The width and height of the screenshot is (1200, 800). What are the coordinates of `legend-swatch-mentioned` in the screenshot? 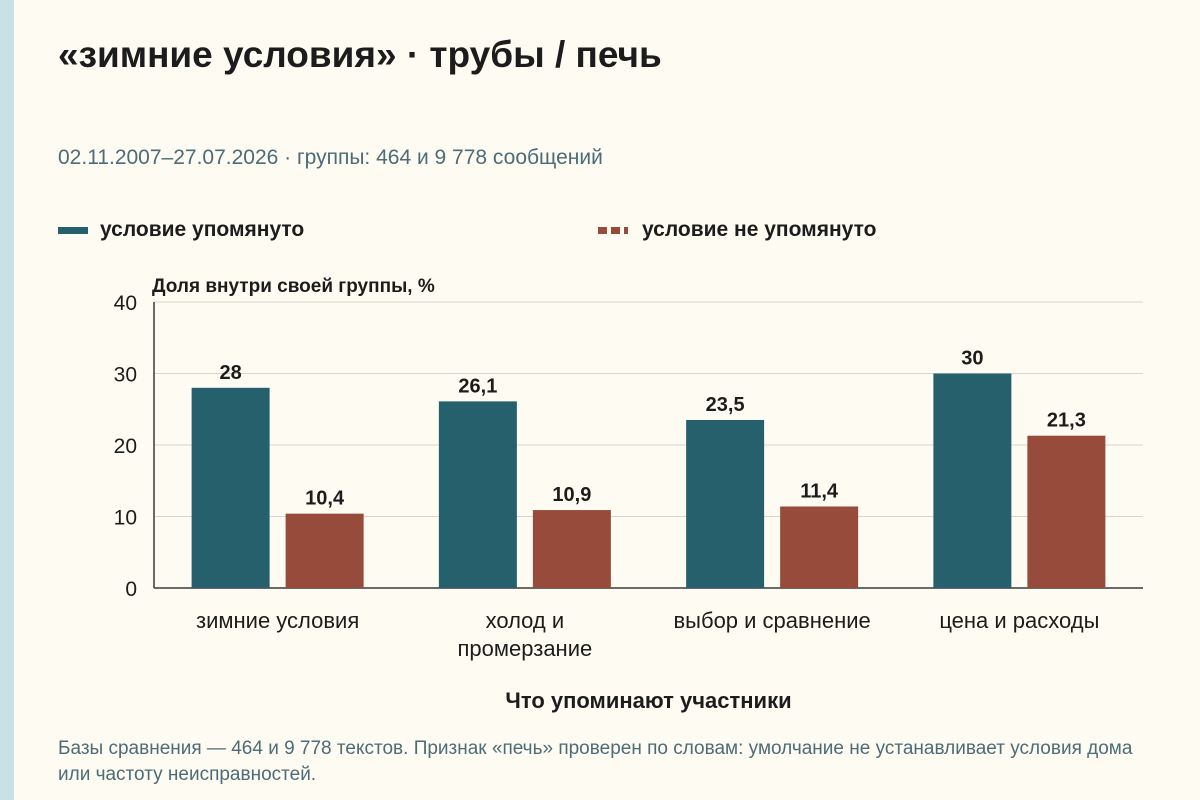 It's located at (73, 230).